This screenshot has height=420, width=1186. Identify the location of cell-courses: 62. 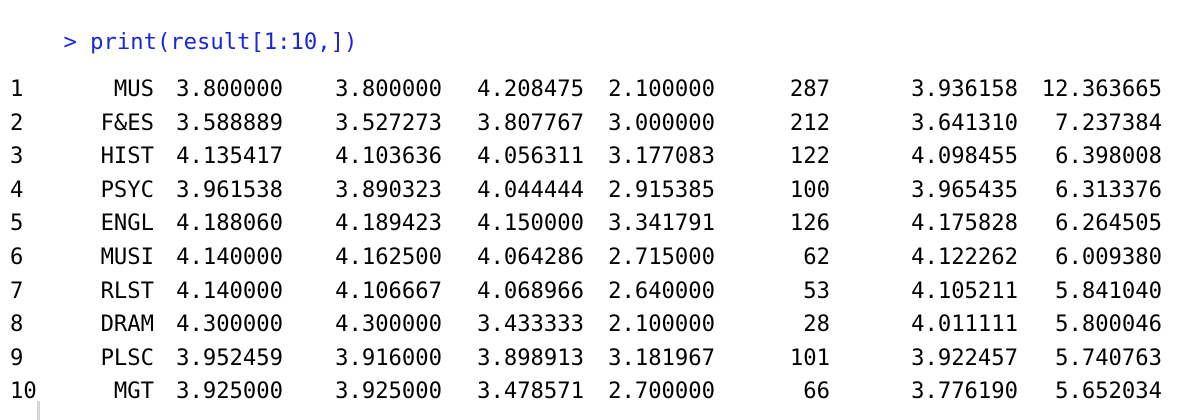
(816, 257).